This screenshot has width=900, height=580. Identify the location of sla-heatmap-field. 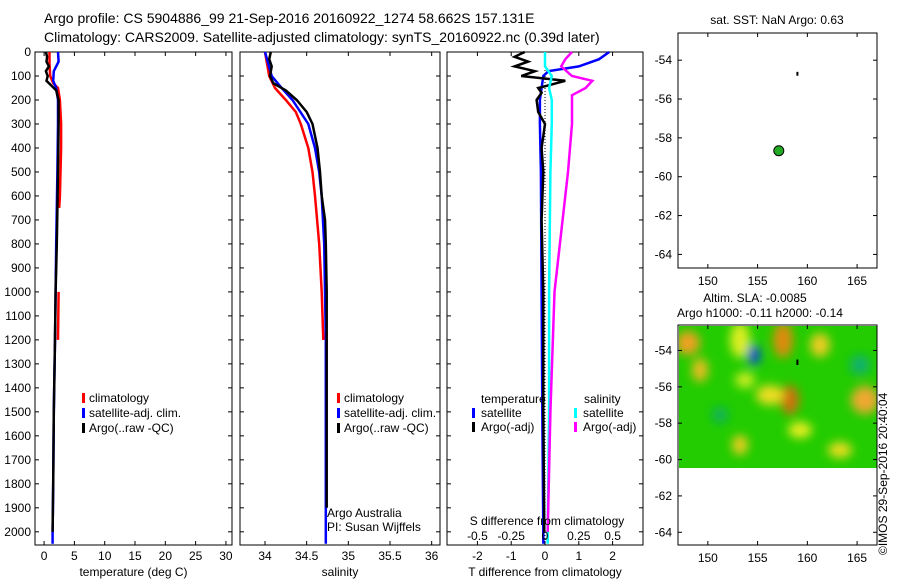
(778, 397).